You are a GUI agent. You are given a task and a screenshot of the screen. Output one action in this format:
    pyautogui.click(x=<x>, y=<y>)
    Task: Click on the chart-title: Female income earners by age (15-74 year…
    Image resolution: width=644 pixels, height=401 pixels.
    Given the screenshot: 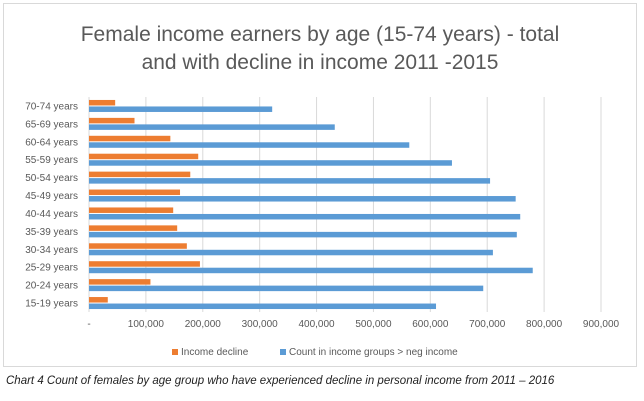 What is the action you would take?
    pyautogui.click(x=320, y=48)
    